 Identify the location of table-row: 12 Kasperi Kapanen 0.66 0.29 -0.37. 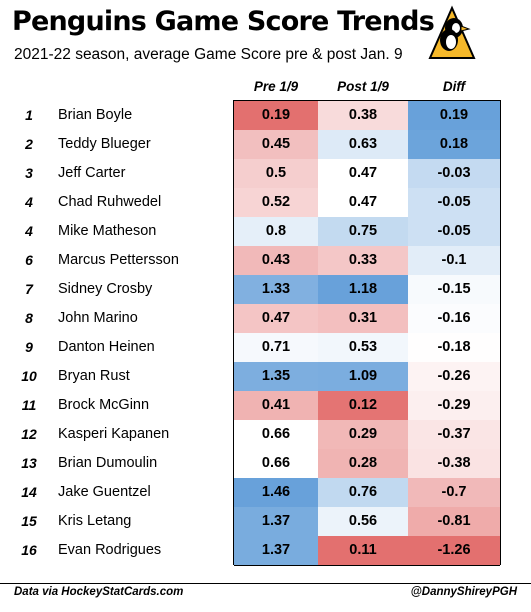
(265, 434).